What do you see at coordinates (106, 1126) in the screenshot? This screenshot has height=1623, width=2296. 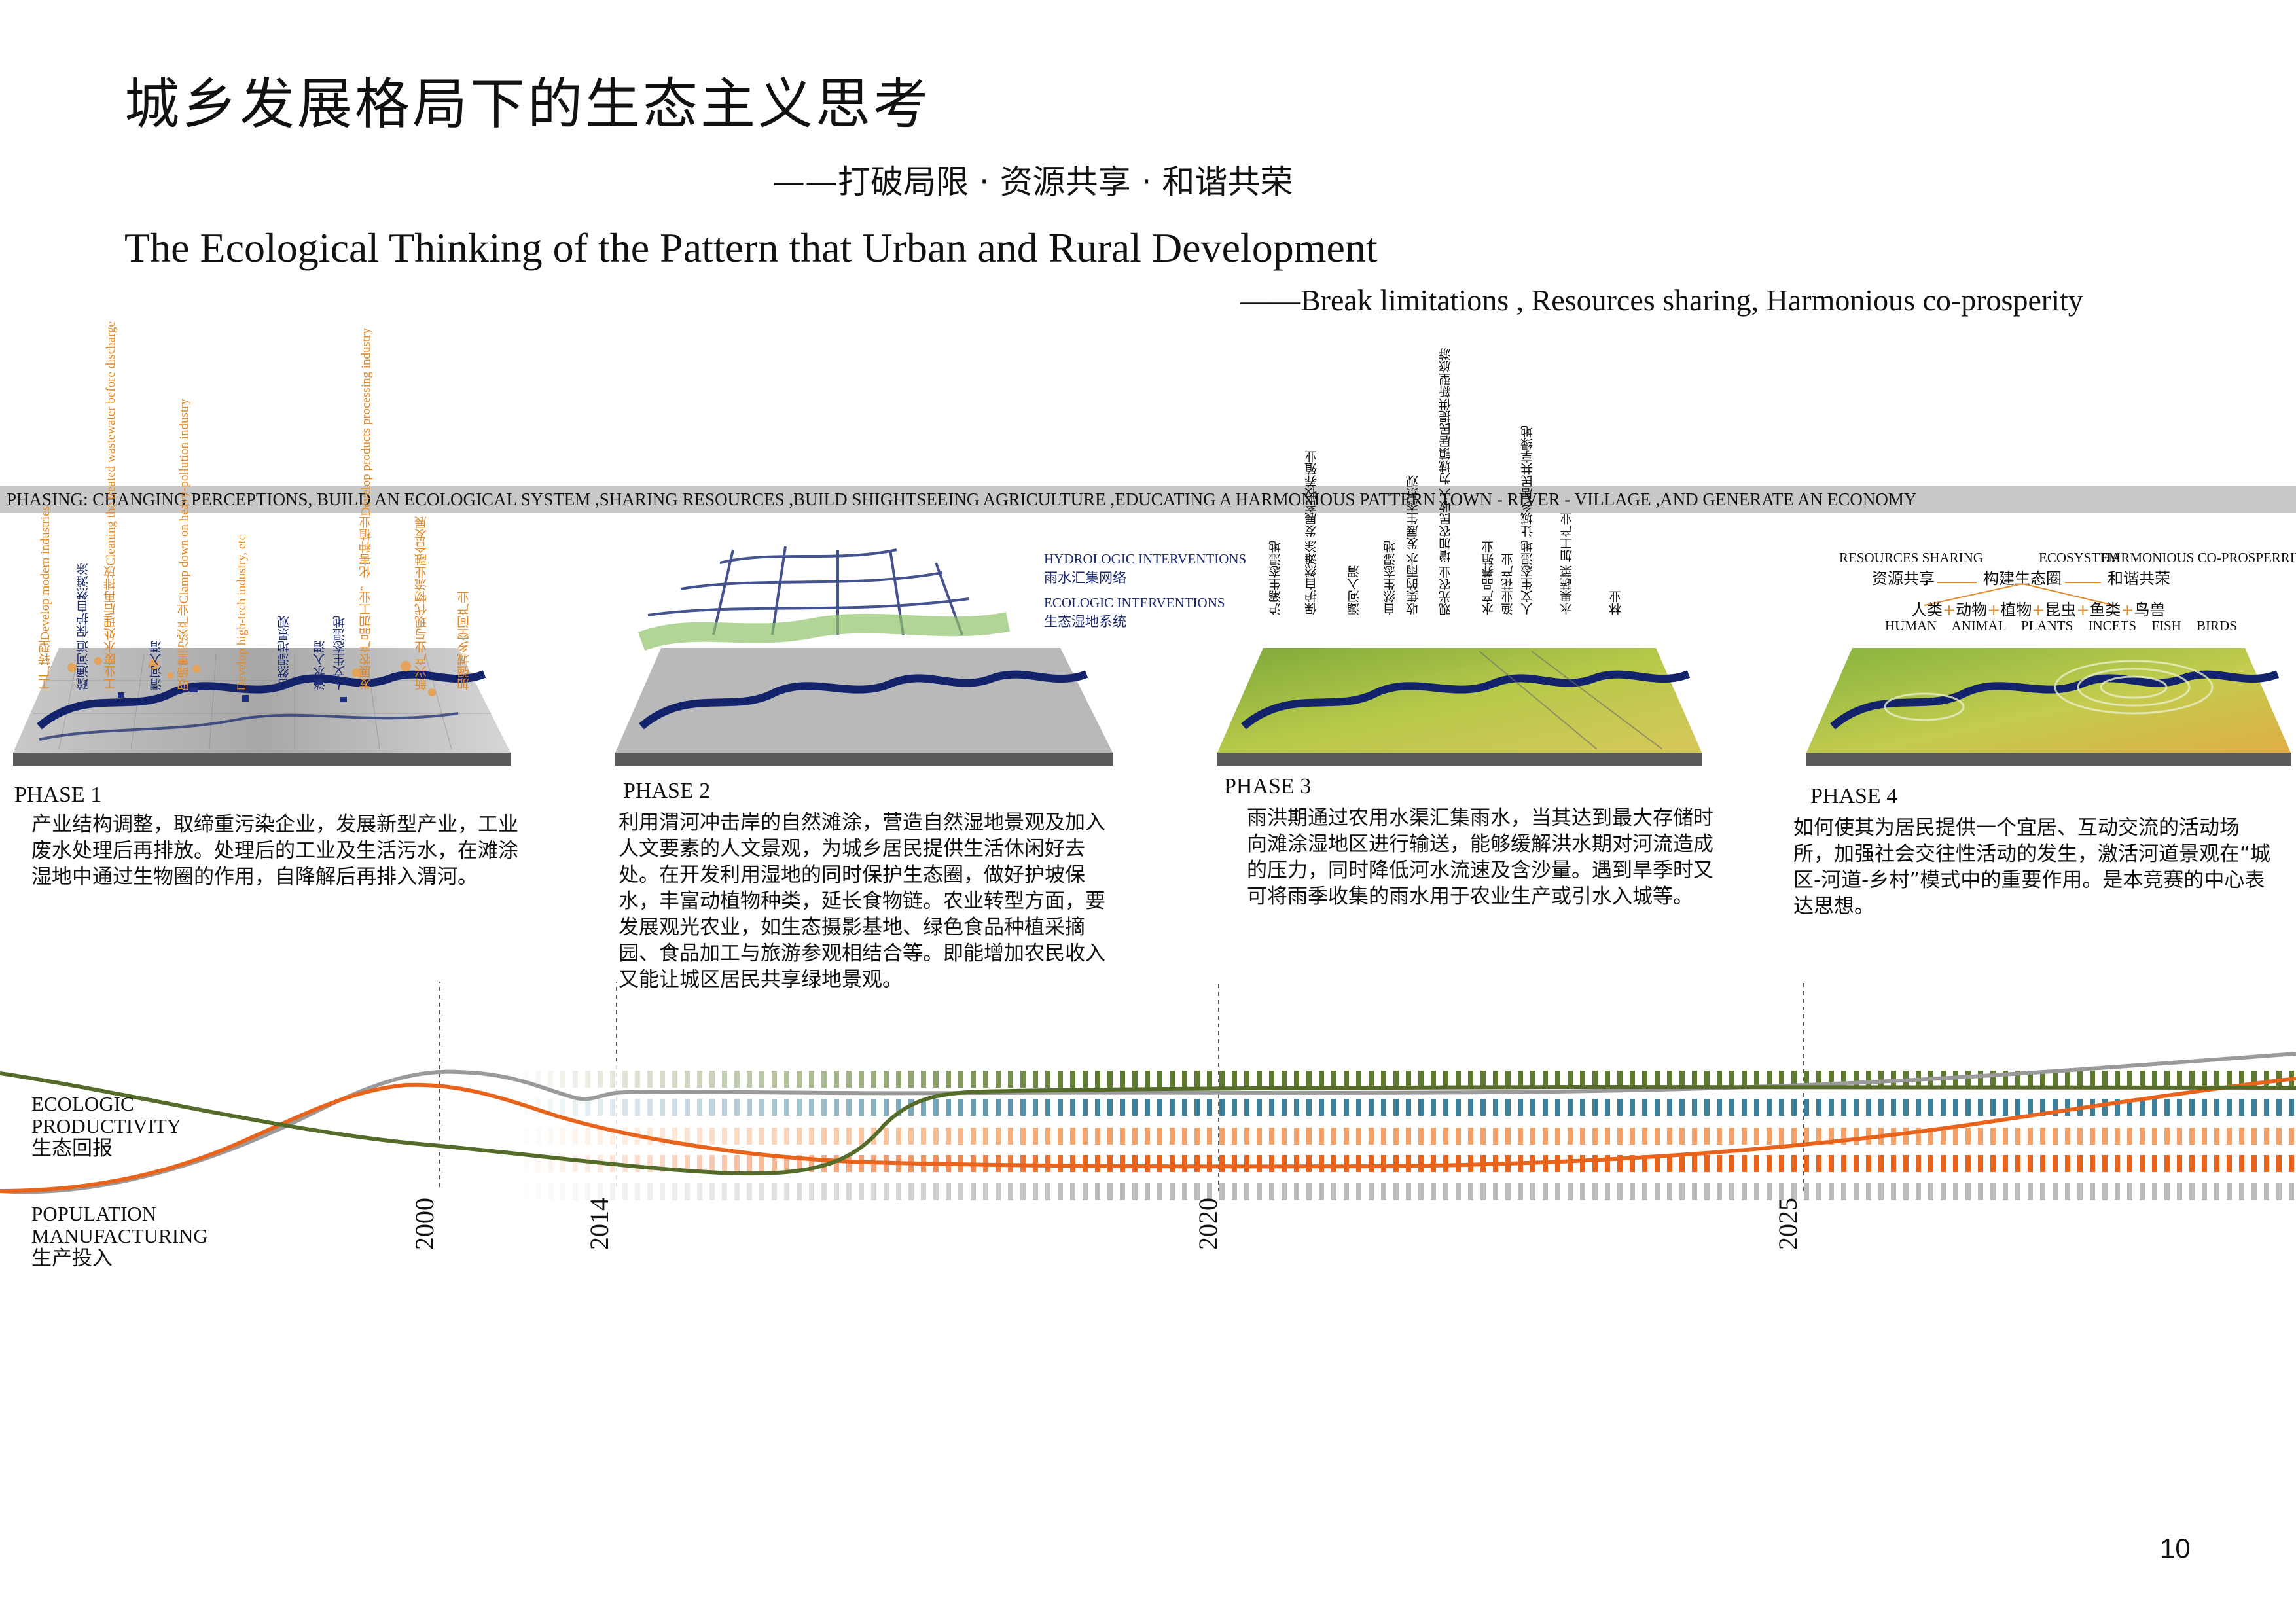 I see `ecologic-axis-label: ECOLOGIC PRODUCTIVITY 生态回报` at bounding box center [106, 1126].